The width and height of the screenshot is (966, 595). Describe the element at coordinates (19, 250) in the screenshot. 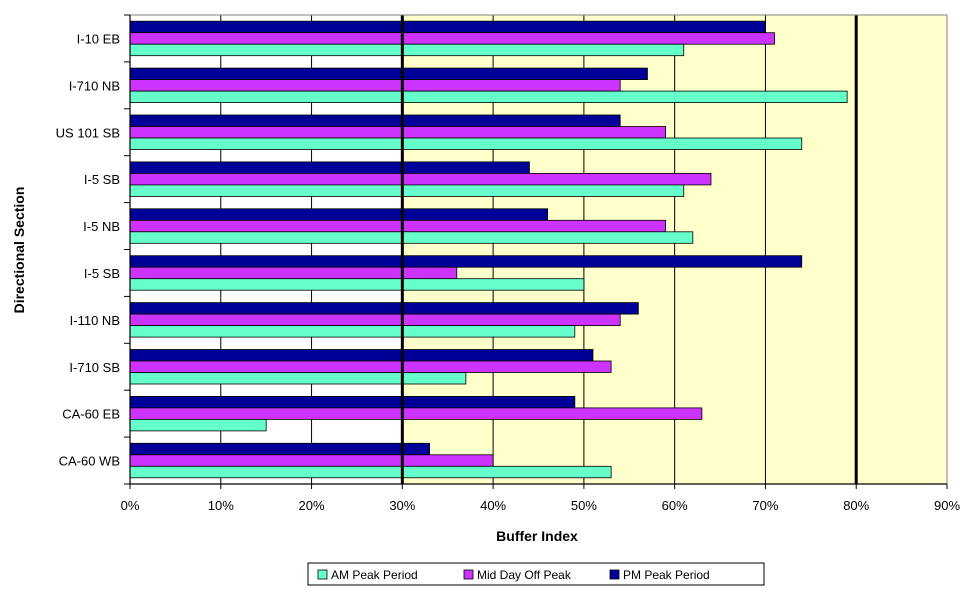

I see `y-axis-title: Directional Section` at that location.